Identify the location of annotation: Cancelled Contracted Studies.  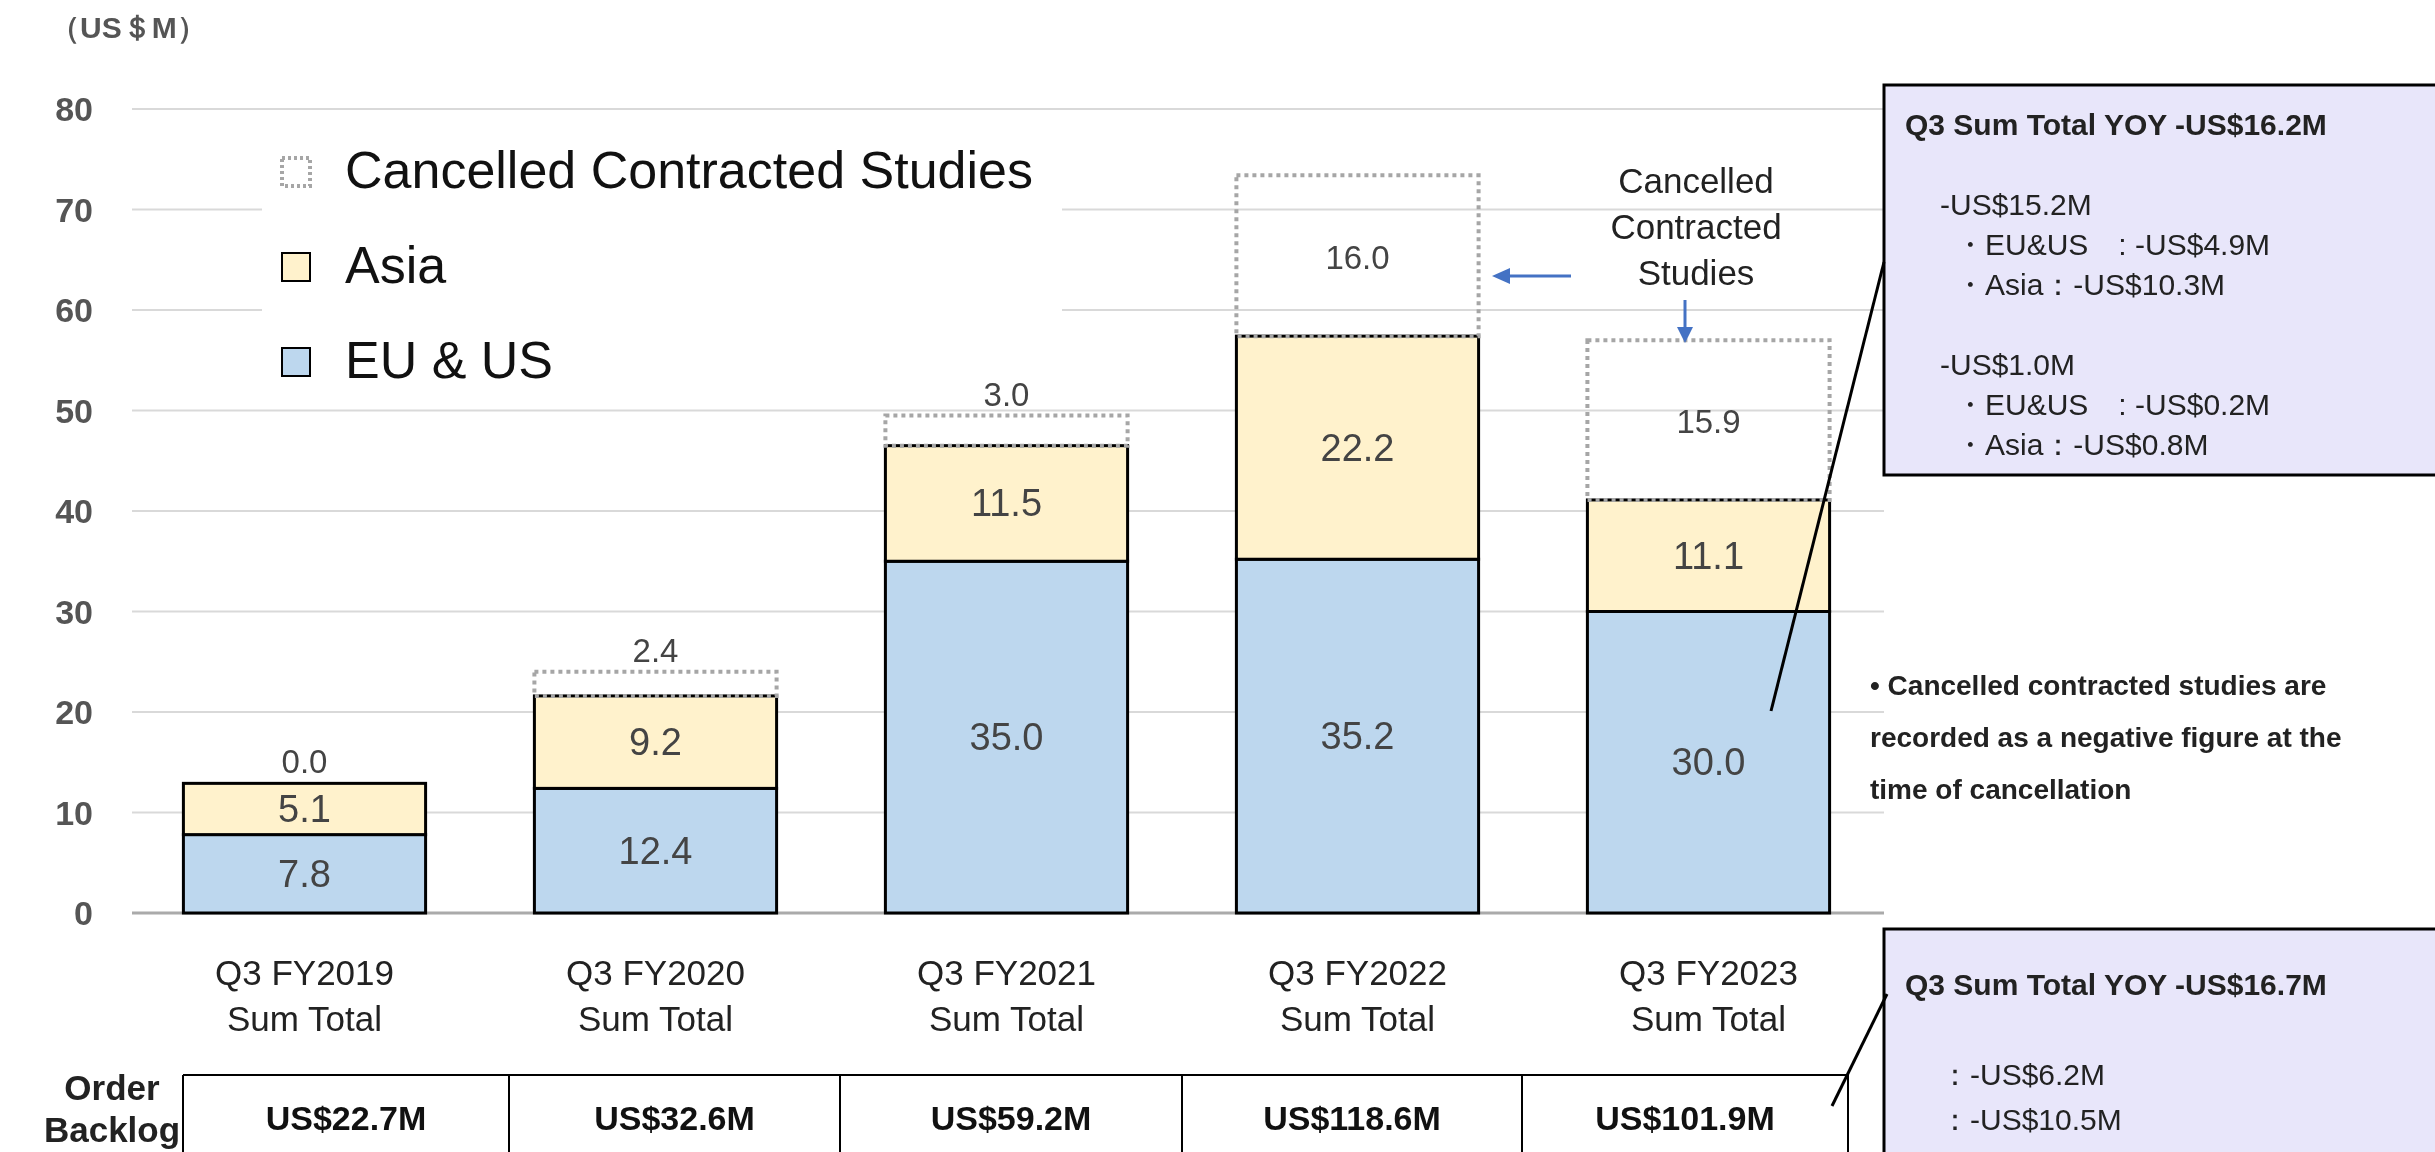
(1696, 226).